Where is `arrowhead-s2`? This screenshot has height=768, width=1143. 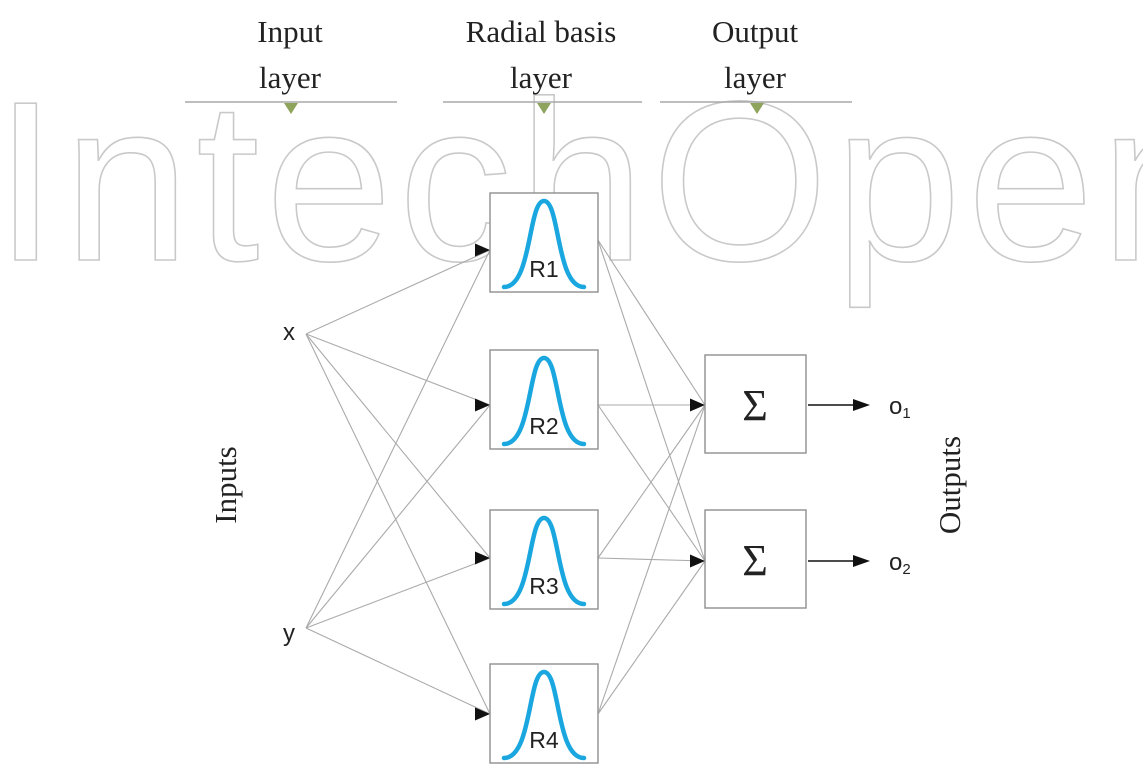
arrowhead-s2 is located at coordinates (697, 561).